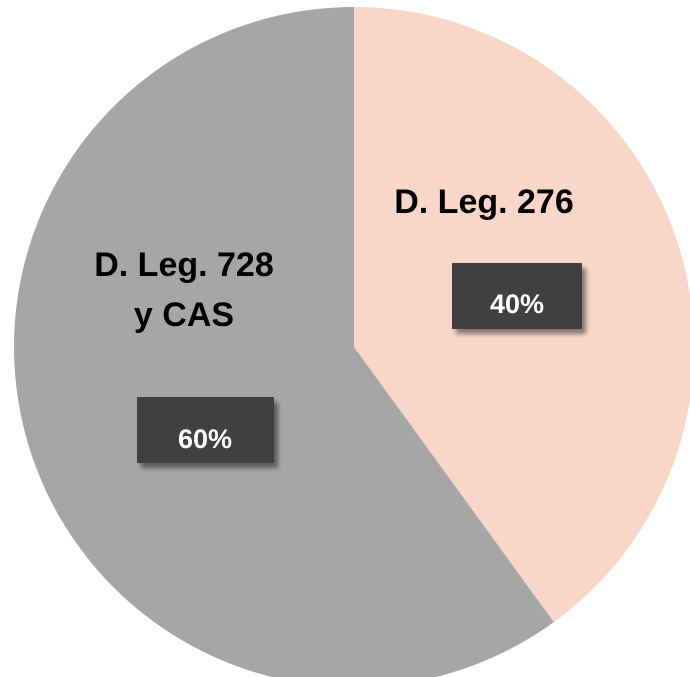 The image size is (690, 677). I want to click on slice-label-1-line-1: D. Leg. 276, so click(484, 202).